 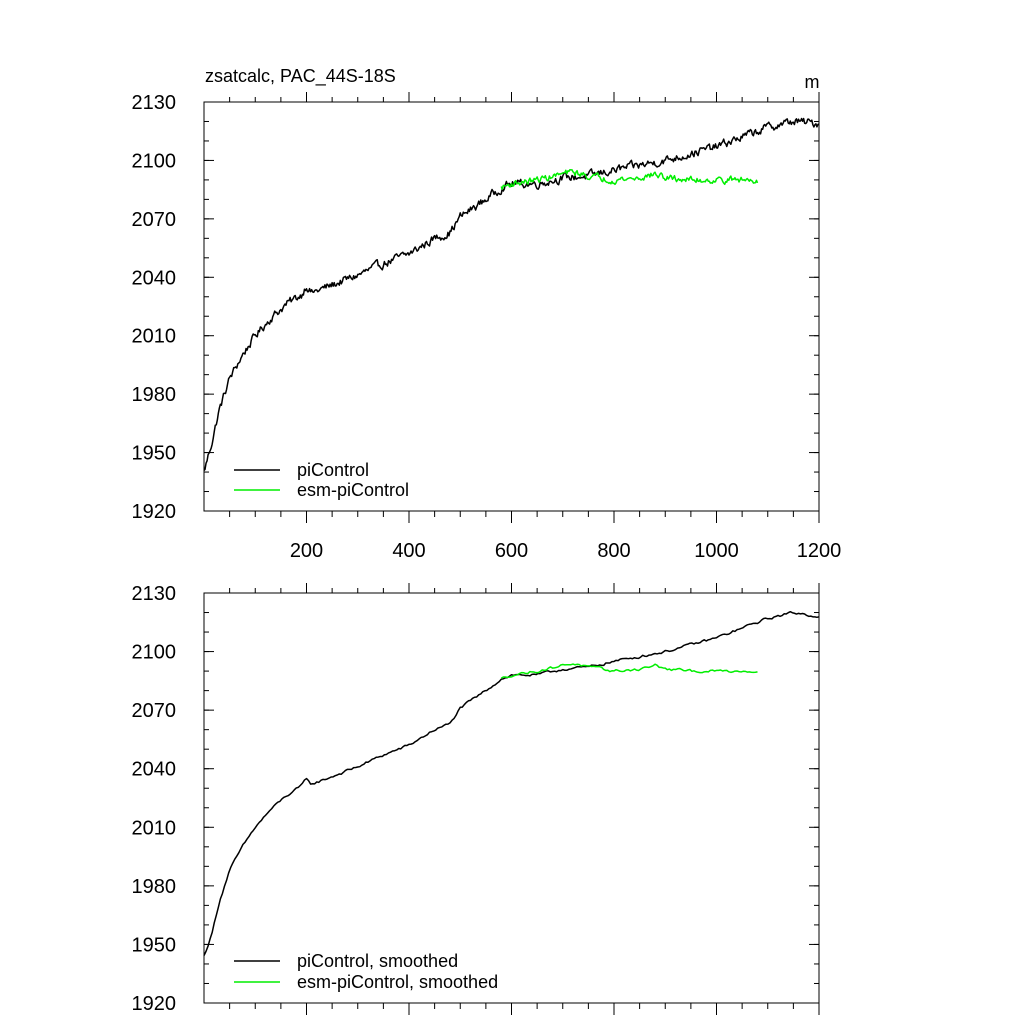 I want to click on x-tick-label: 400, so click(x=408, y=551).